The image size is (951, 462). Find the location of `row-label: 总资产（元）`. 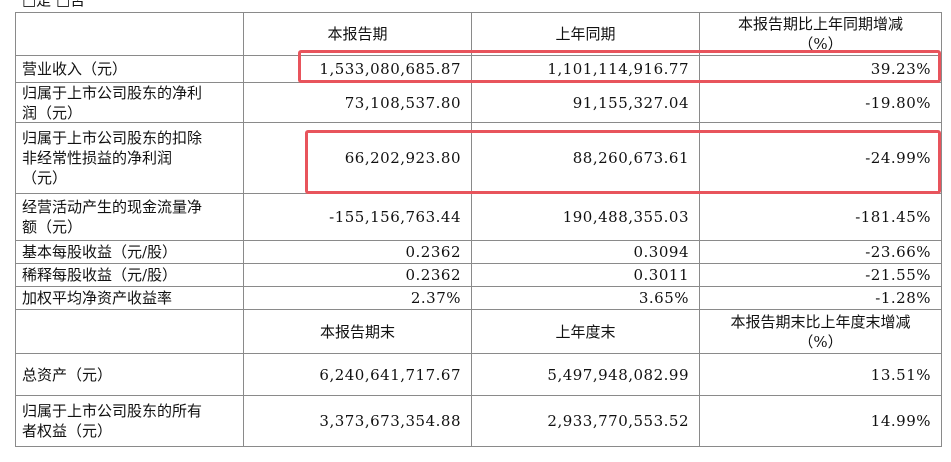

row-label: 总资产（元） is located at coordinates (129, 374).